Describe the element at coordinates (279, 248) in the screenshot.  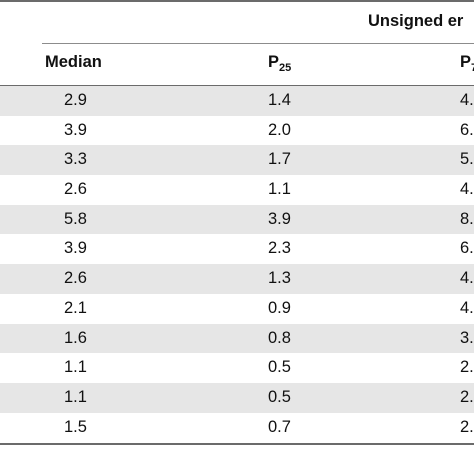
I see `p25-cell: 2.3` at that location.